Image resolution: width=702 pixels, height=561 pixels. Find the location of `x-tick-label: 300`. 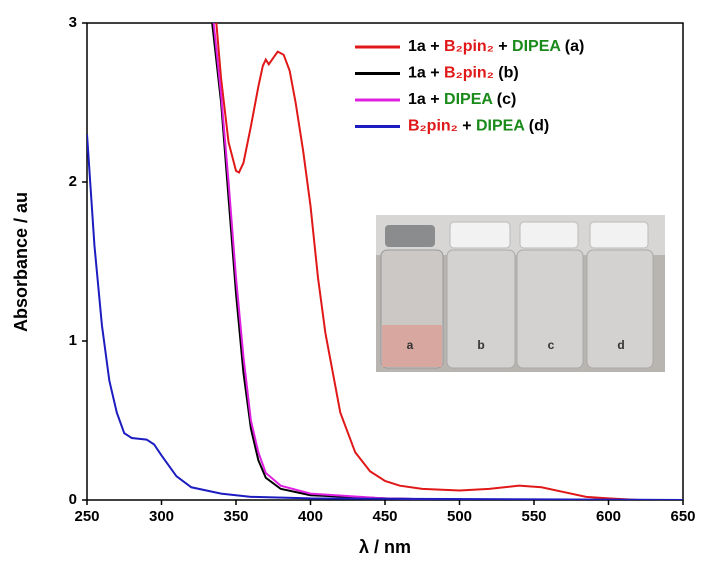

x-tick-label: 300 is located at coordinates (161, 516).